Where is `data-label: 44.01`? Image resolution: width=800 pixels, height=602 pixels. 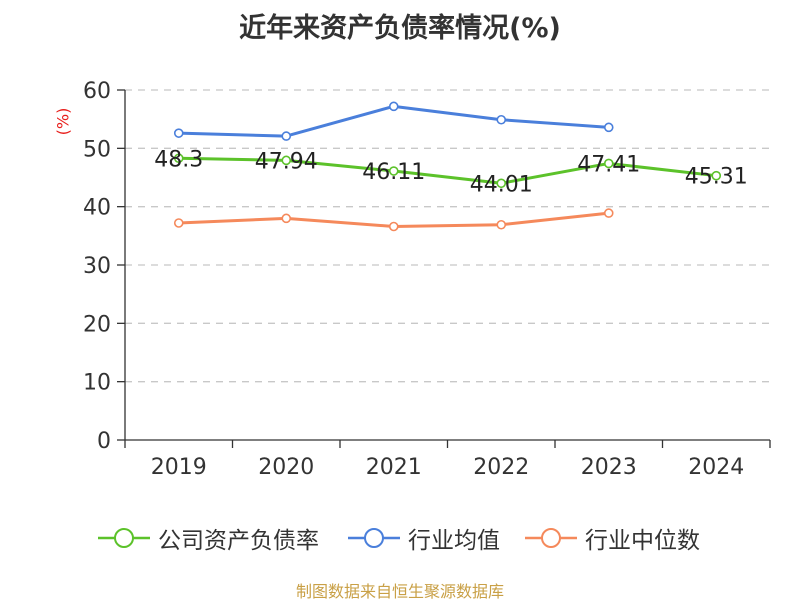
data-label: 44.01 is located at coordinates (501, 184).